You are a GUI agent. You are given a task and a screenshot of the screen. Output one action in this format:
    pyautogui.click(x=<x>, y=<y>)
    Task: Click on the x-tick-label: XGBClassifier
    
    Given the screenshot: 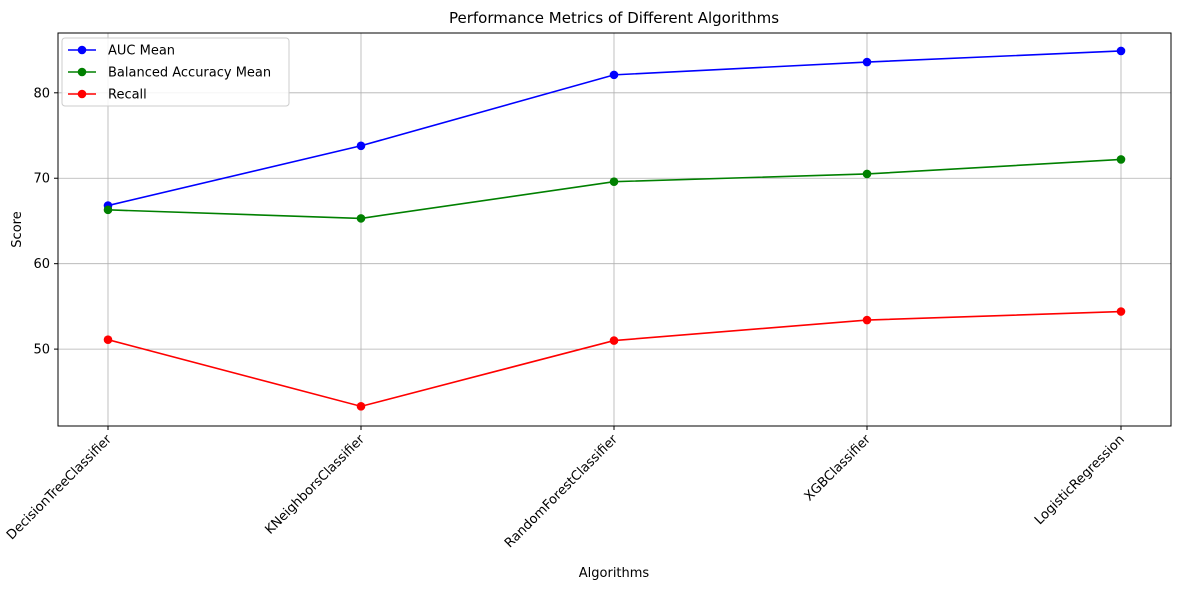 What is the action you would take?
    pyautogui.click(x=838, y=468)
    